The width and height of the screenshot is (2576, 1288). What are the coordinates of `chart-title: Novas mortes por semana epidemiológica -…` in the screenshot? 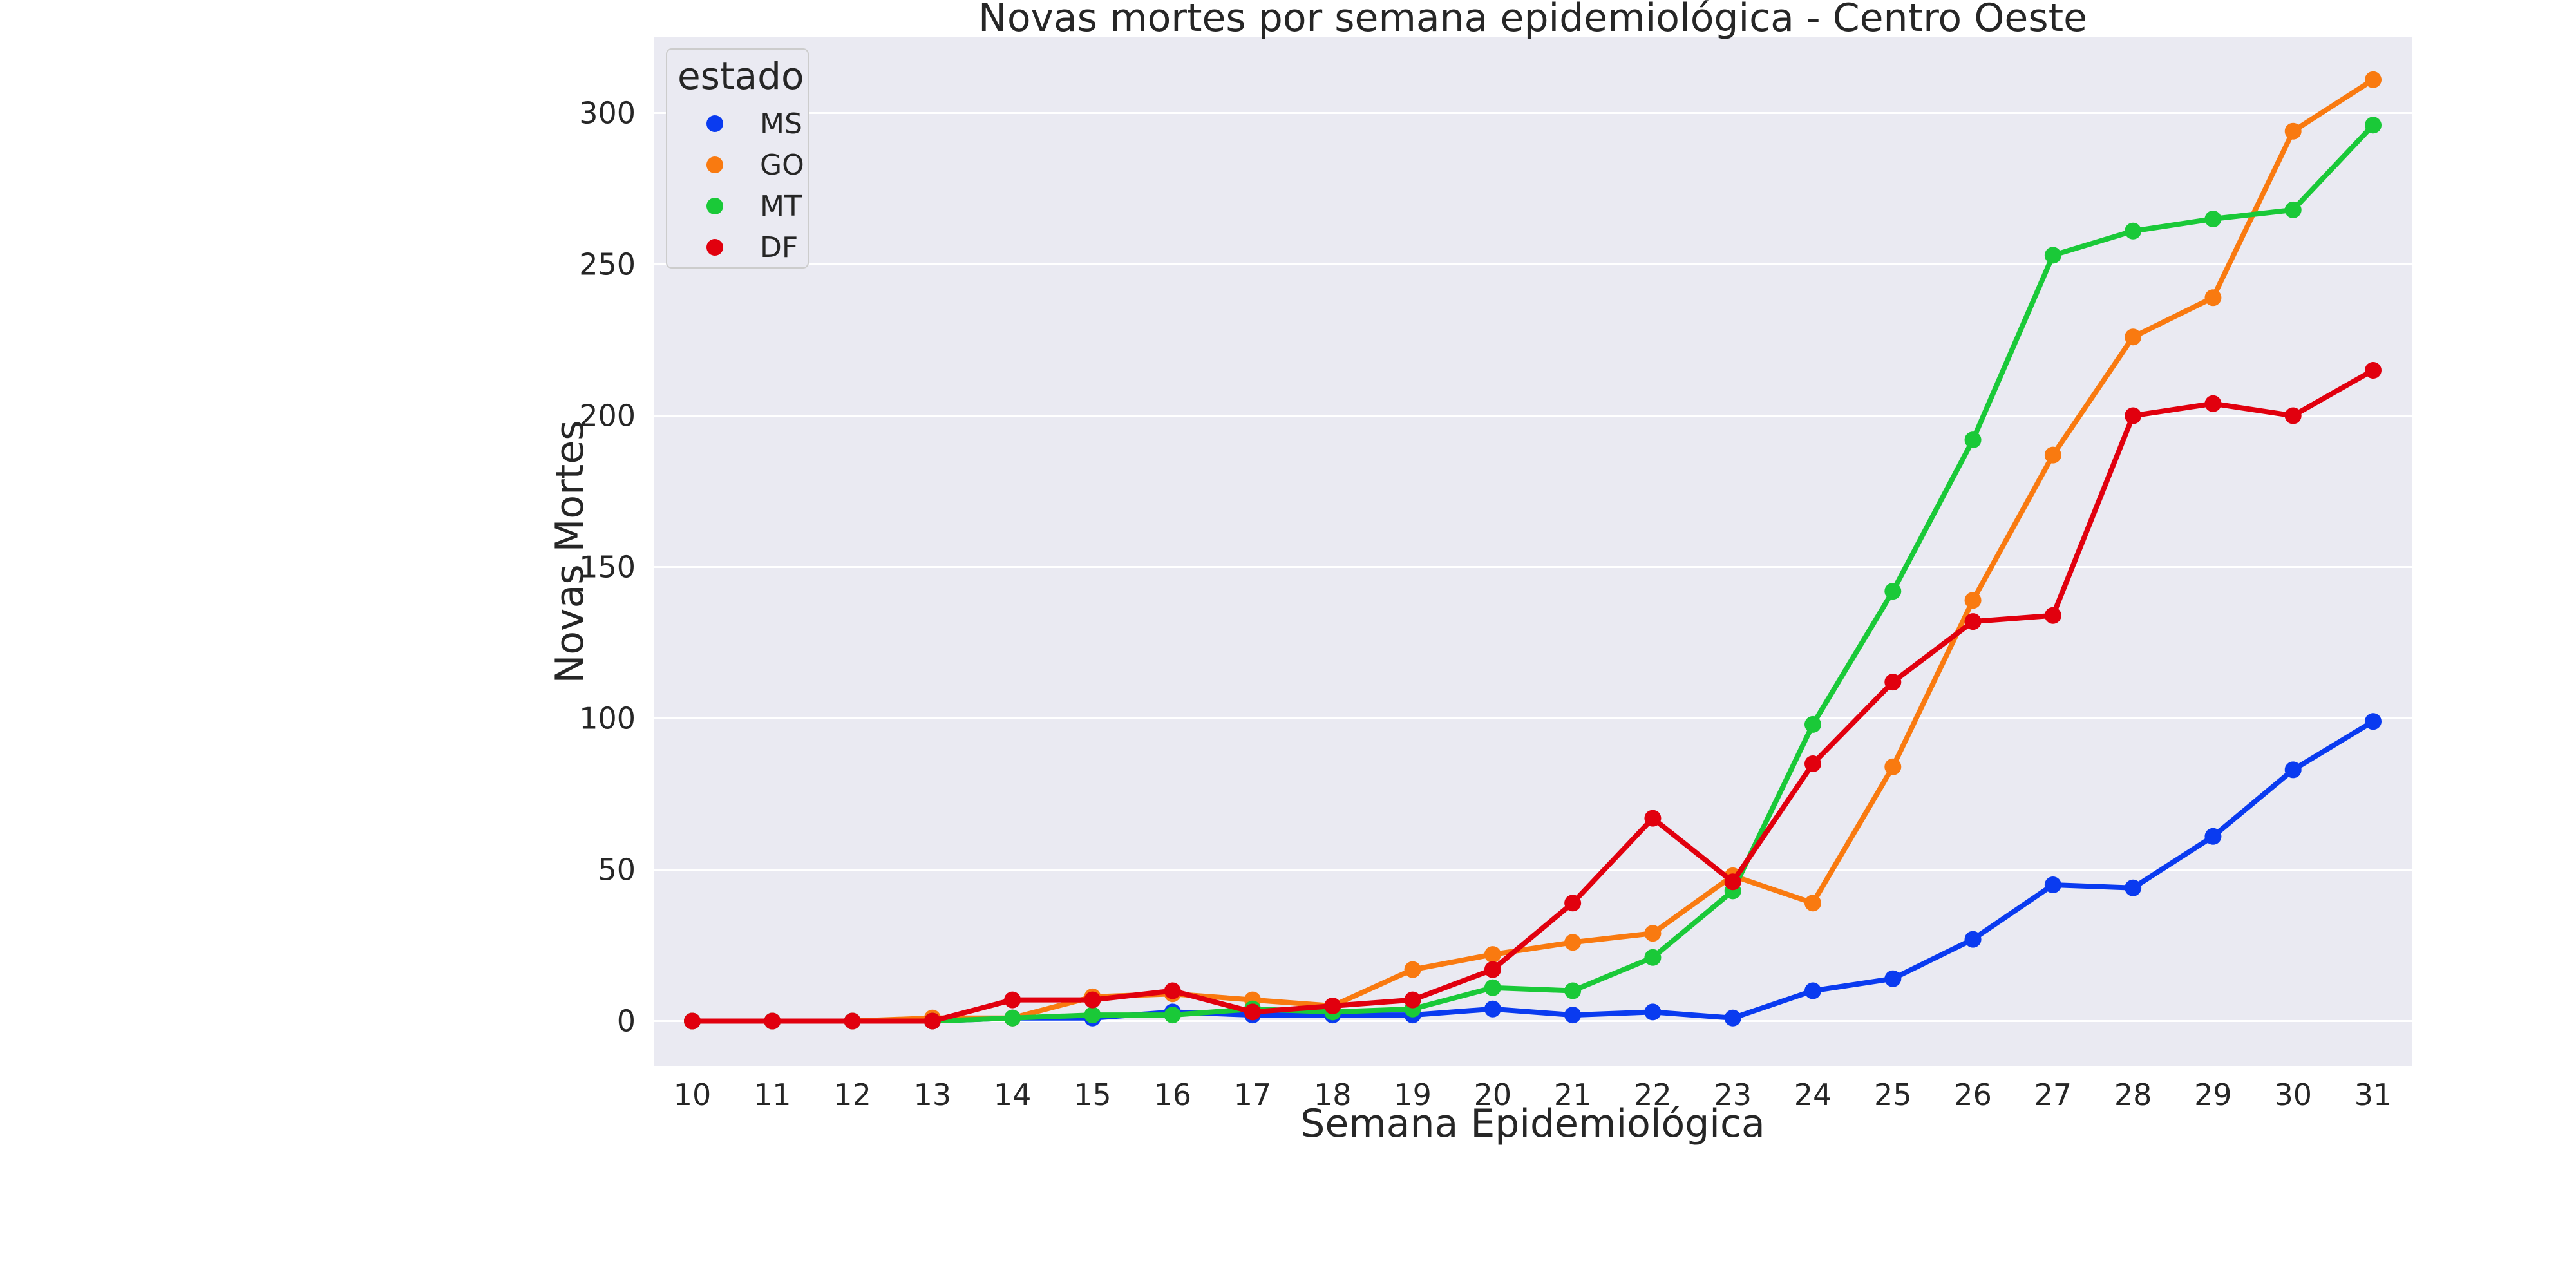 It's located at (1533, 20).